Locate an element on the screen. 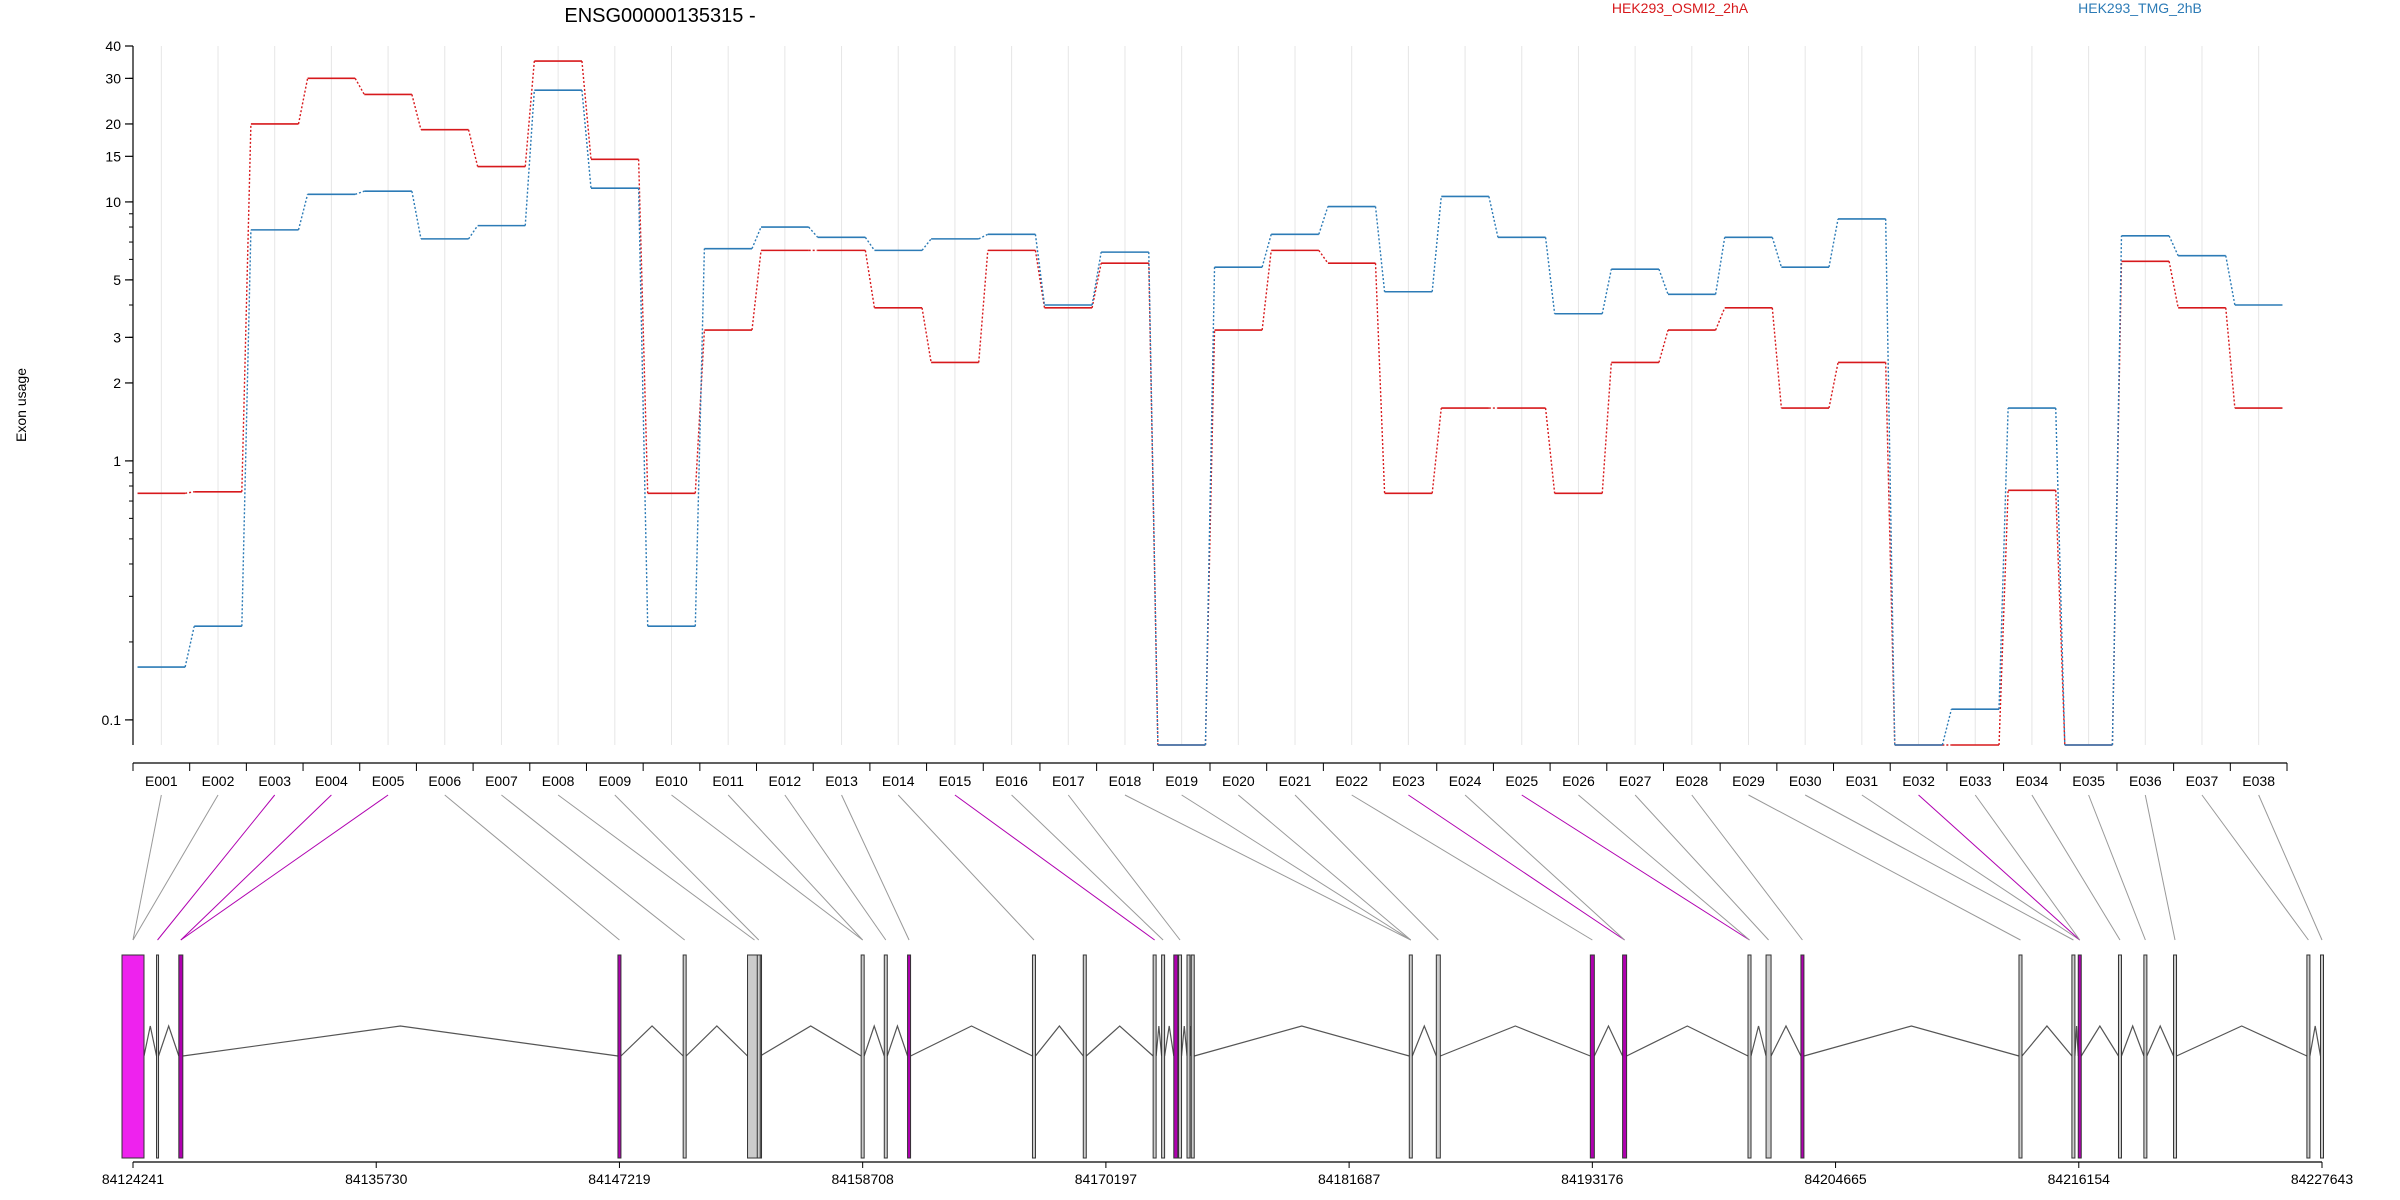 This screenshot has width=2400, height=1200. connector-e012 is located at coordinates (835, 867).